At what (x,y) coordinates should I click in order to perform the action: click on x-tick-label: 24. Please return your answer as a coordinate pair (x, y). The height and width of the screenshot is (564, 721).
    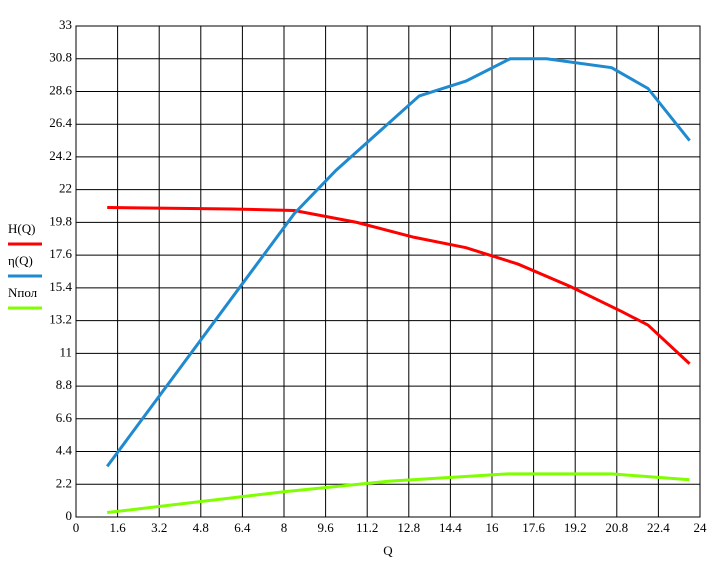
    Looking at the image, I should click on (701, 527).